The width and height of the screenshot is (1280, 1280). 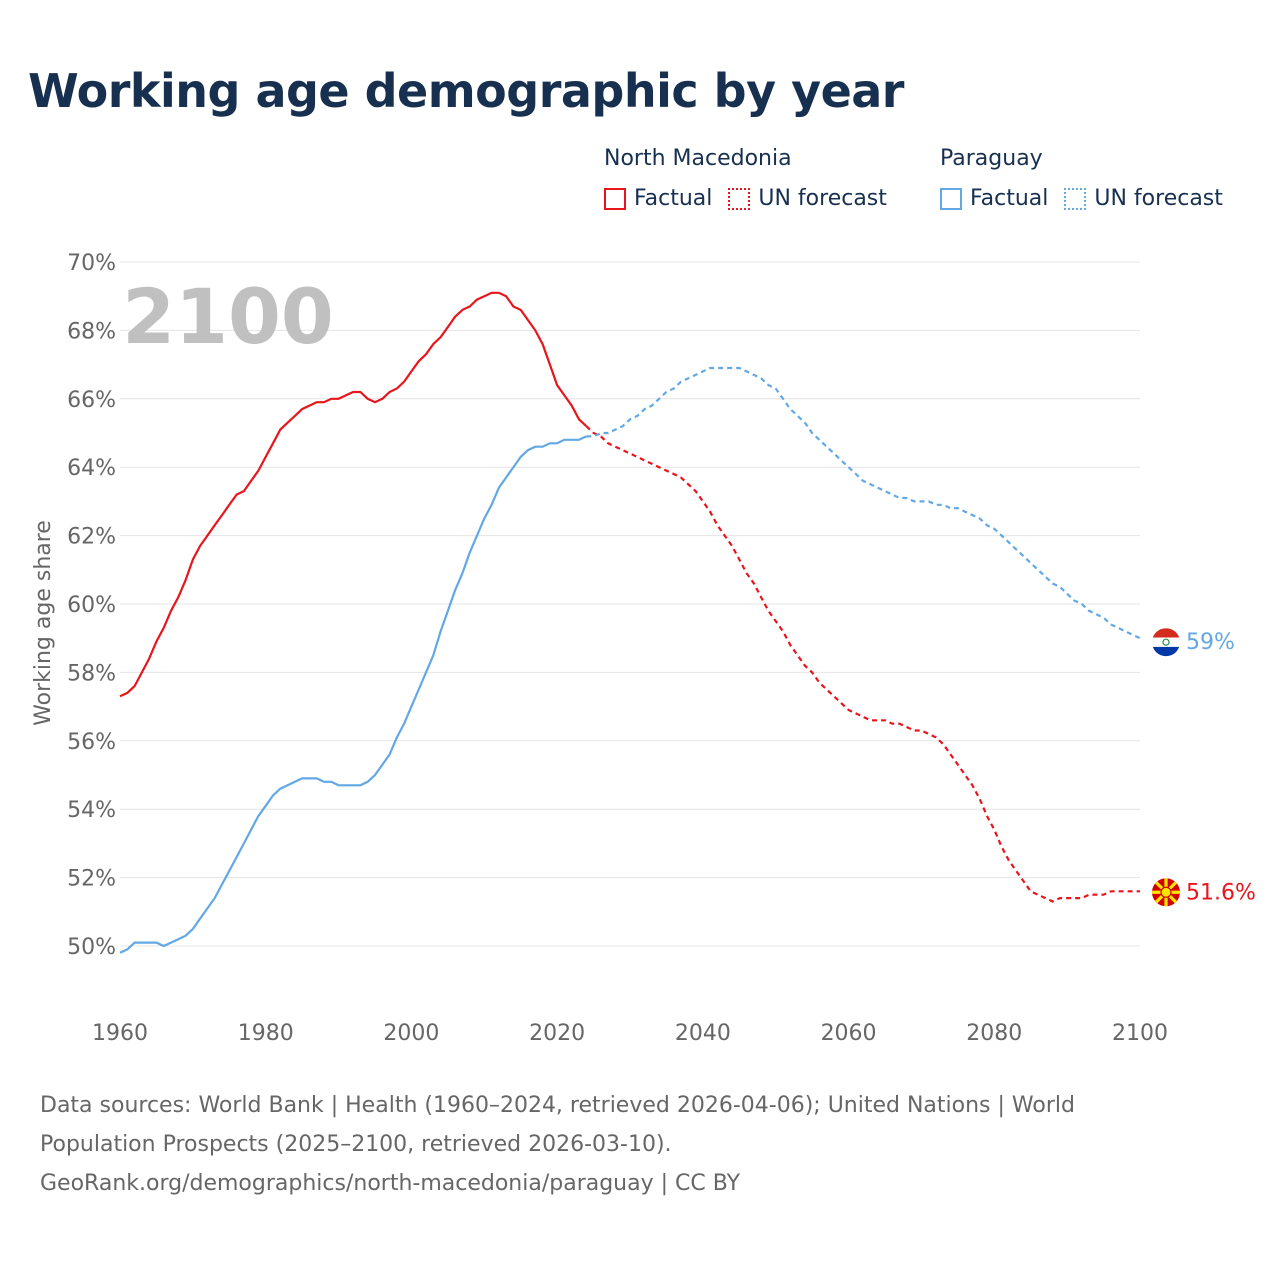 I want to click on y-tick-label: 54%, so click(x=91, y=810).